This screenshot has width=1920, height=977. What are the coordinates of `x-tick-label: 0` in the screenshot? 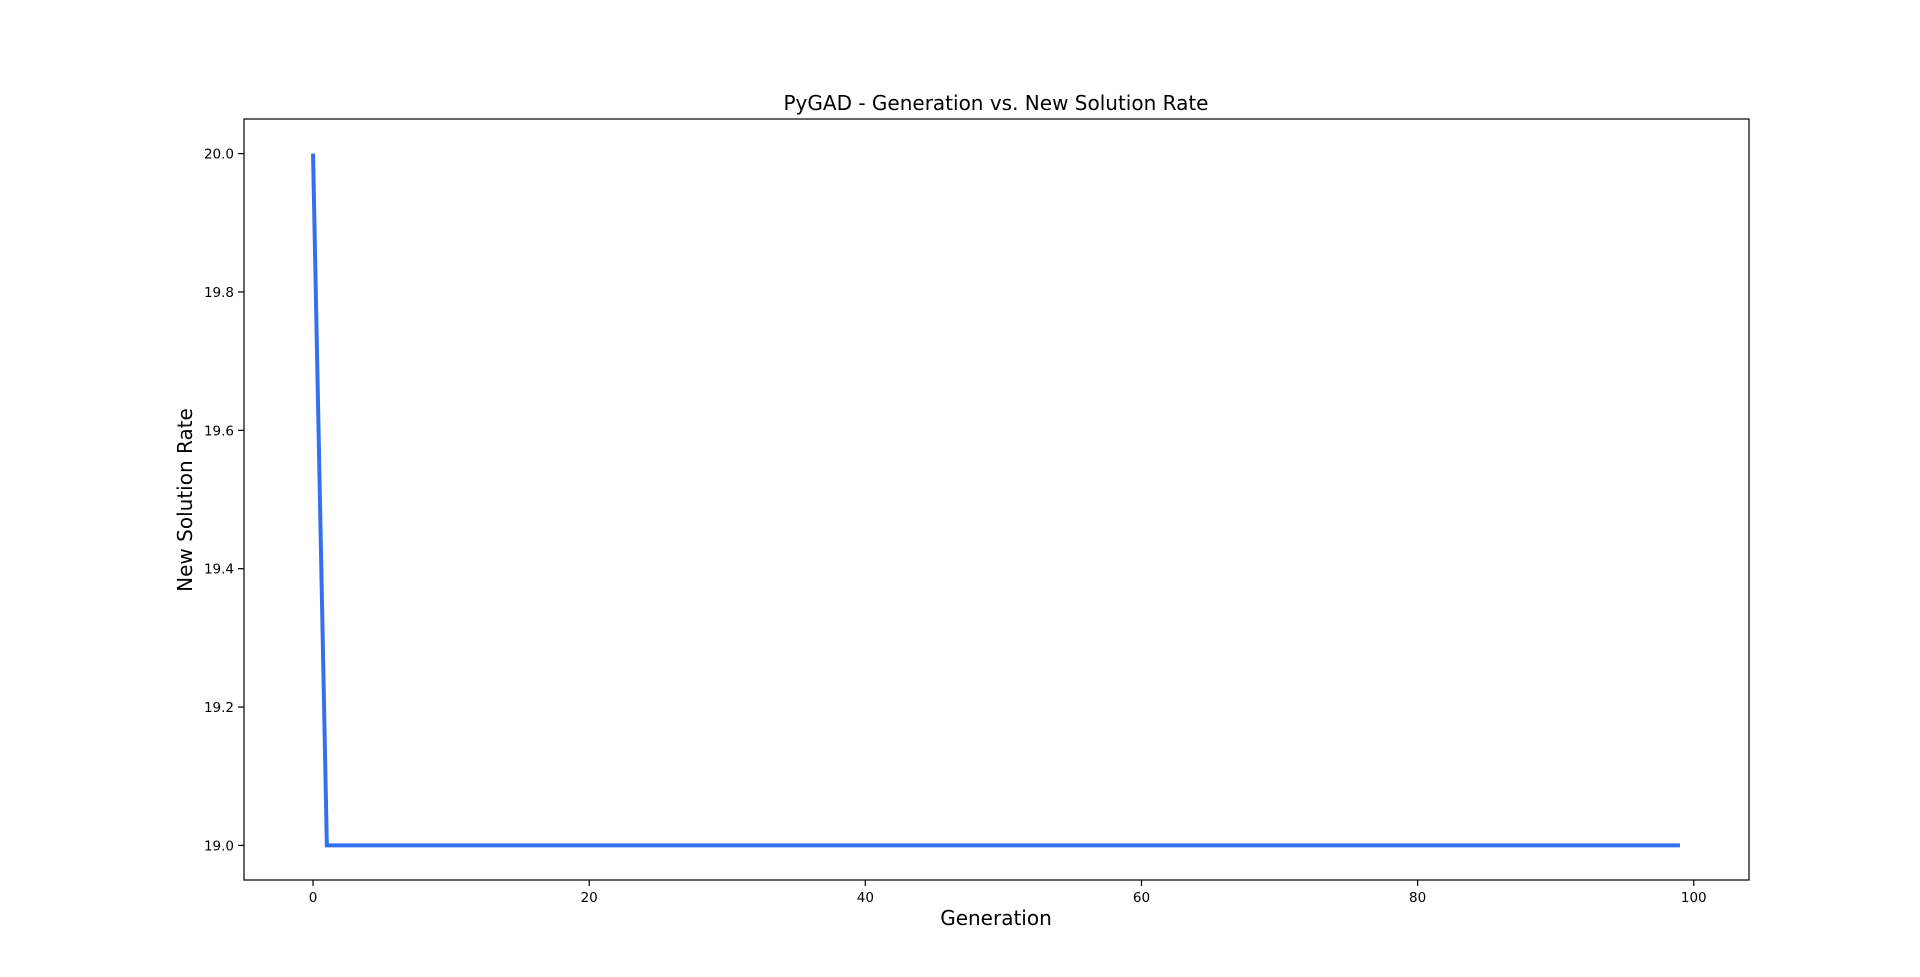 It's located at (313, 898).